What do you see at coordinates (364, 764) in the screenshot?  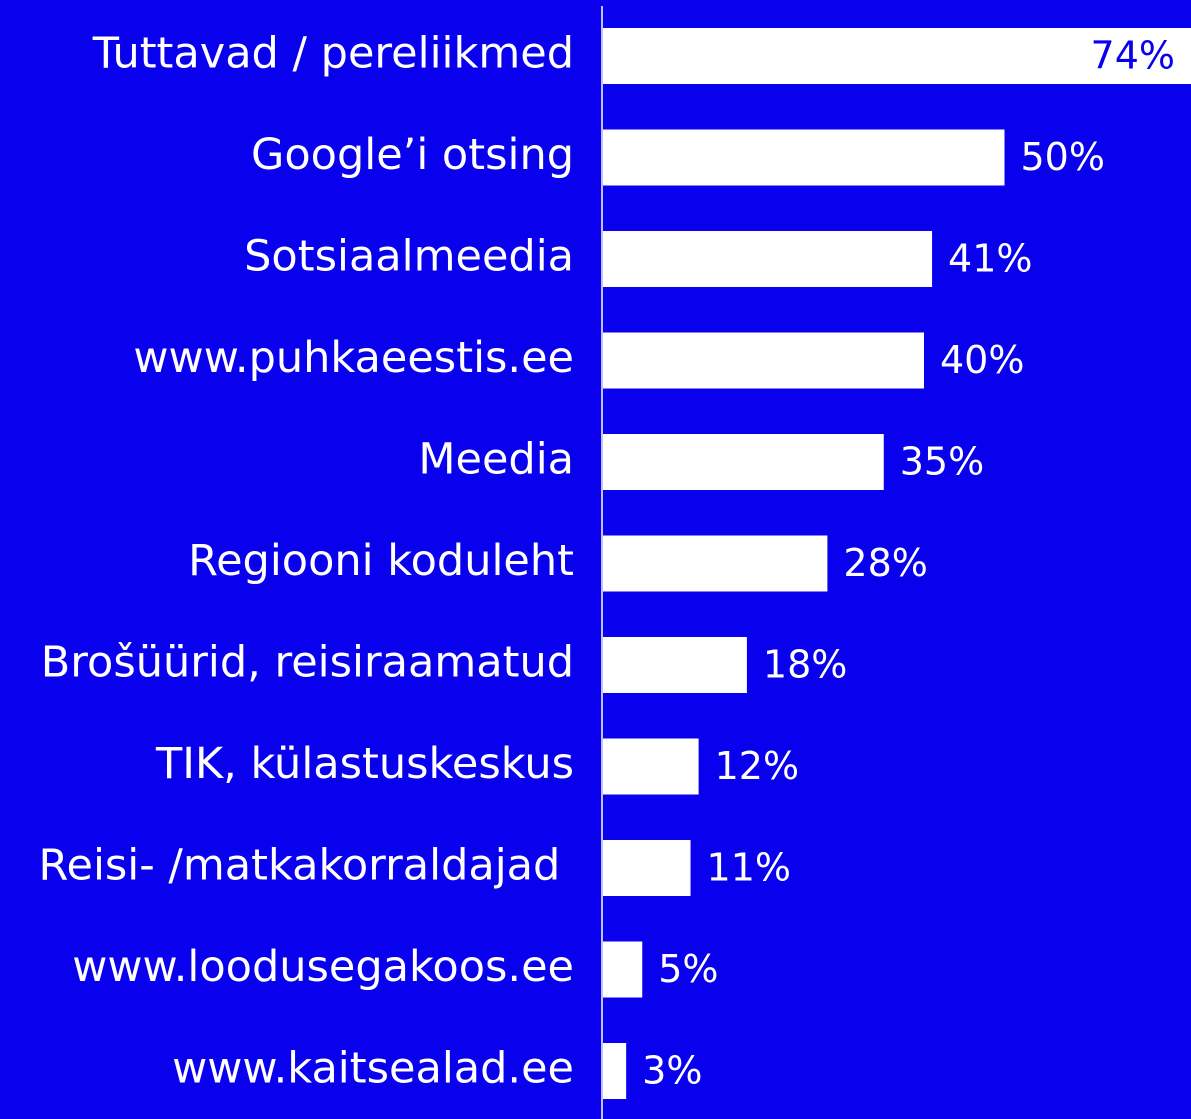 I see `category-label: TIK, külastuskeskus` at bounding box center [364, 764].